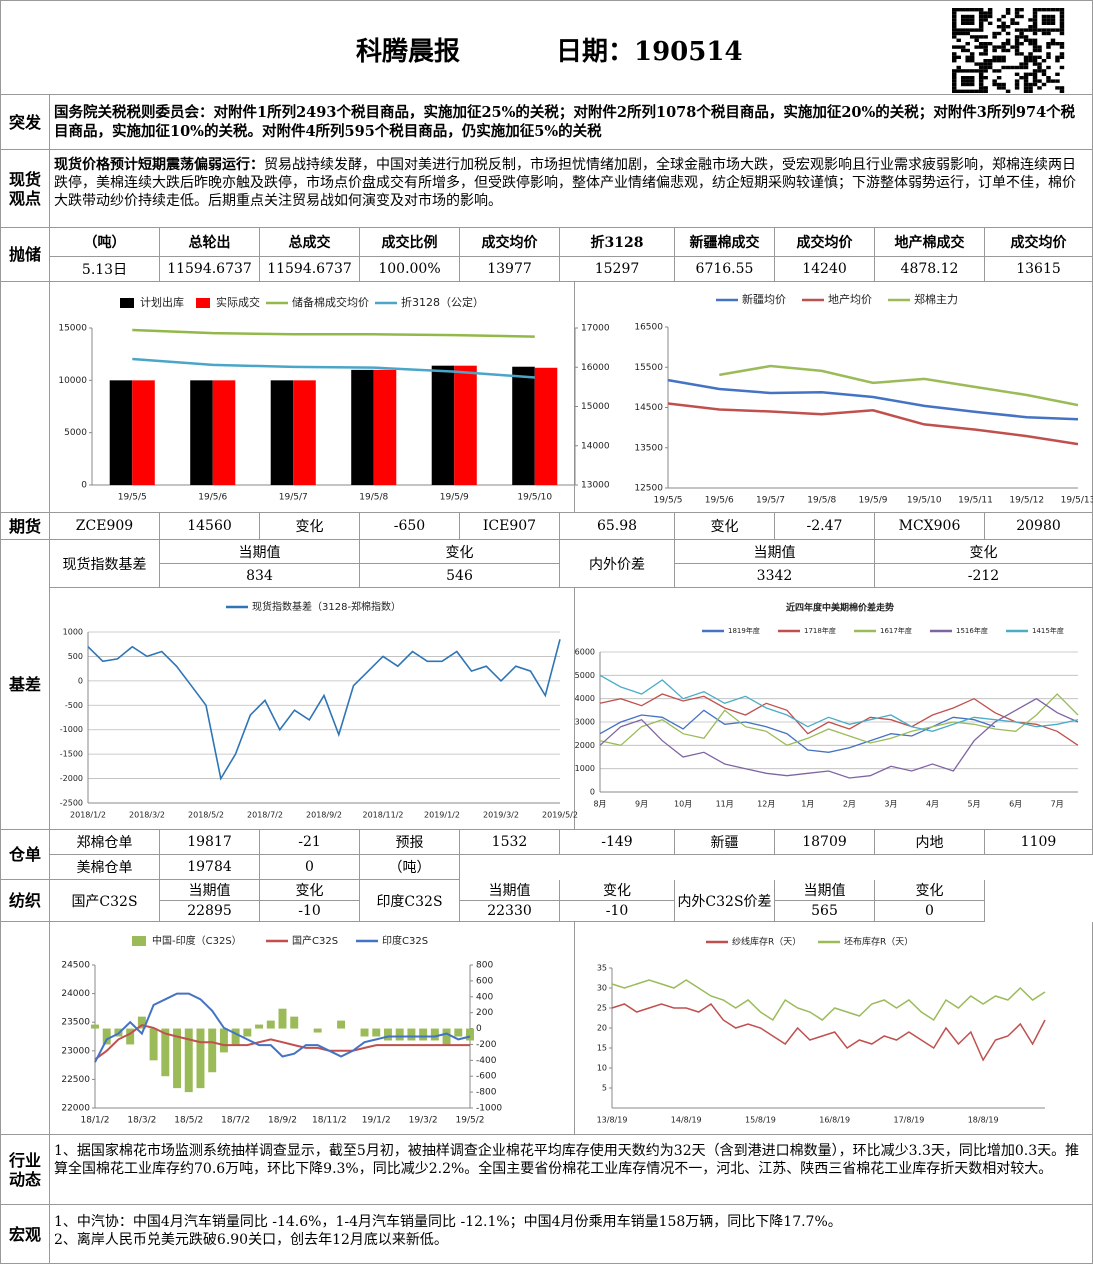 This screenshot has width=1093, height=1264. I want to click on table-cell: ICE907, so click(510, 526).